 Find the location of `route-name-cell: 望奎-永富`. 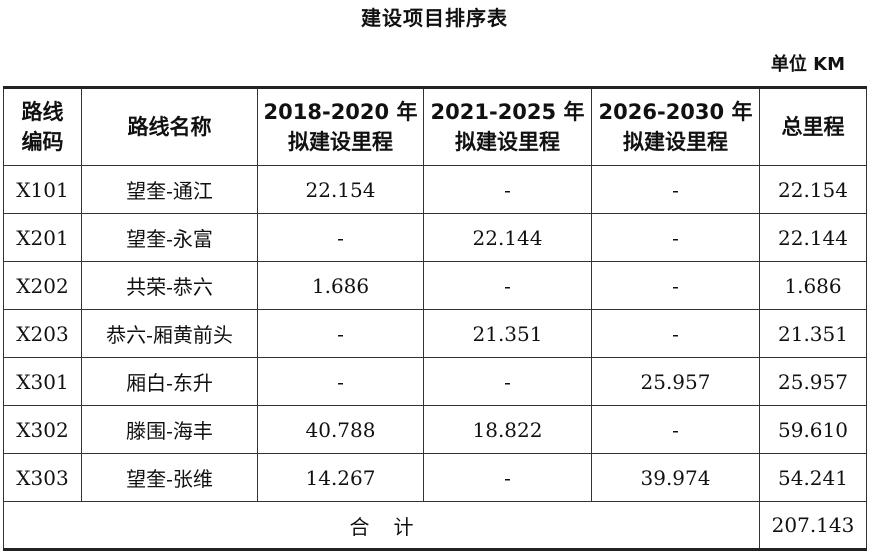

route-name-cell: 望奎-永富 is located at coordinates (169, 237).